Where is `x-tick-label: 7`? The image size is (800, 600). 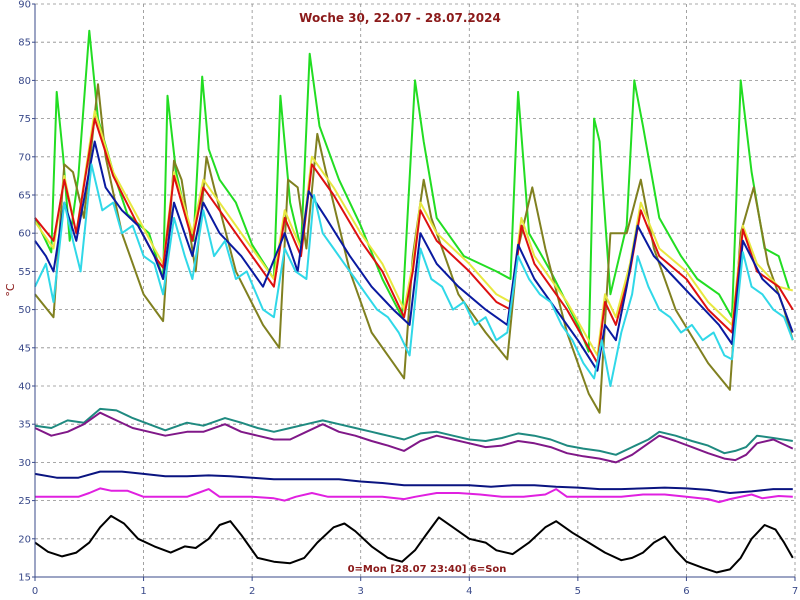 x-tick-label: 7 is located at coordinates (795, 591).